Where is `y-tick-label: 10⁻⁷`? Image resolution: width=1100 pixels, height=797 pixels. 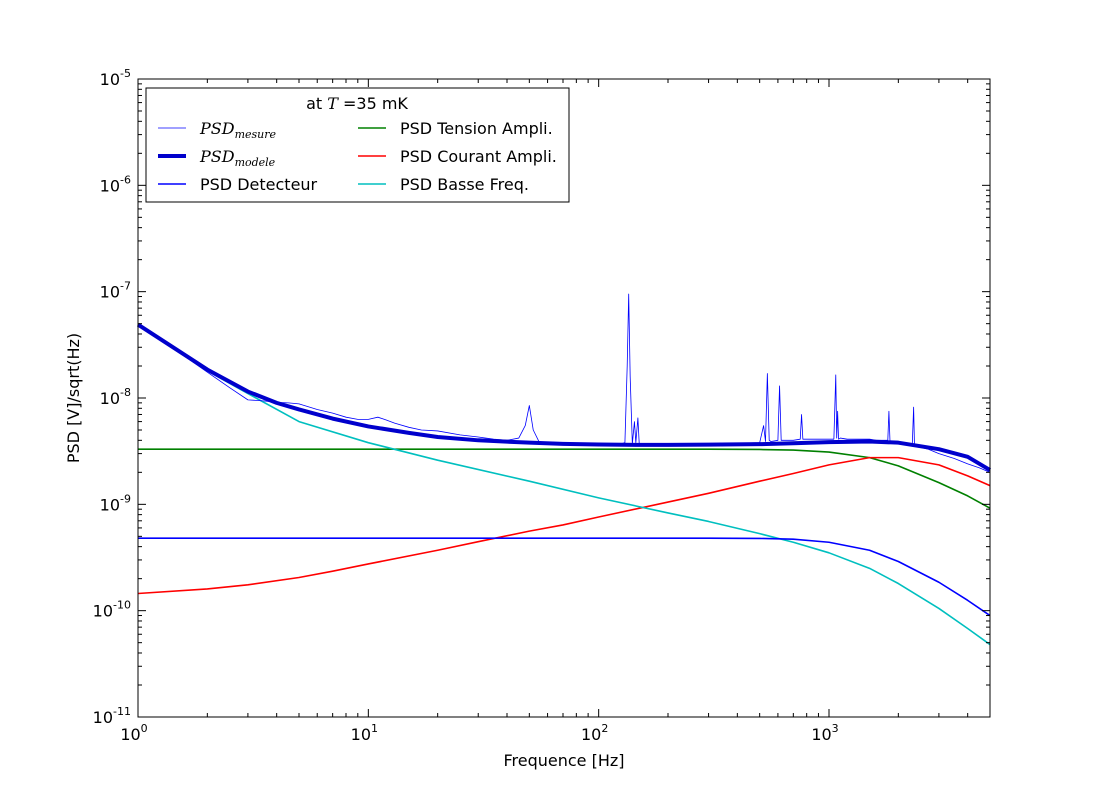
y-tick-label: 10⁻⁷ is located at coordinates (115, 291).